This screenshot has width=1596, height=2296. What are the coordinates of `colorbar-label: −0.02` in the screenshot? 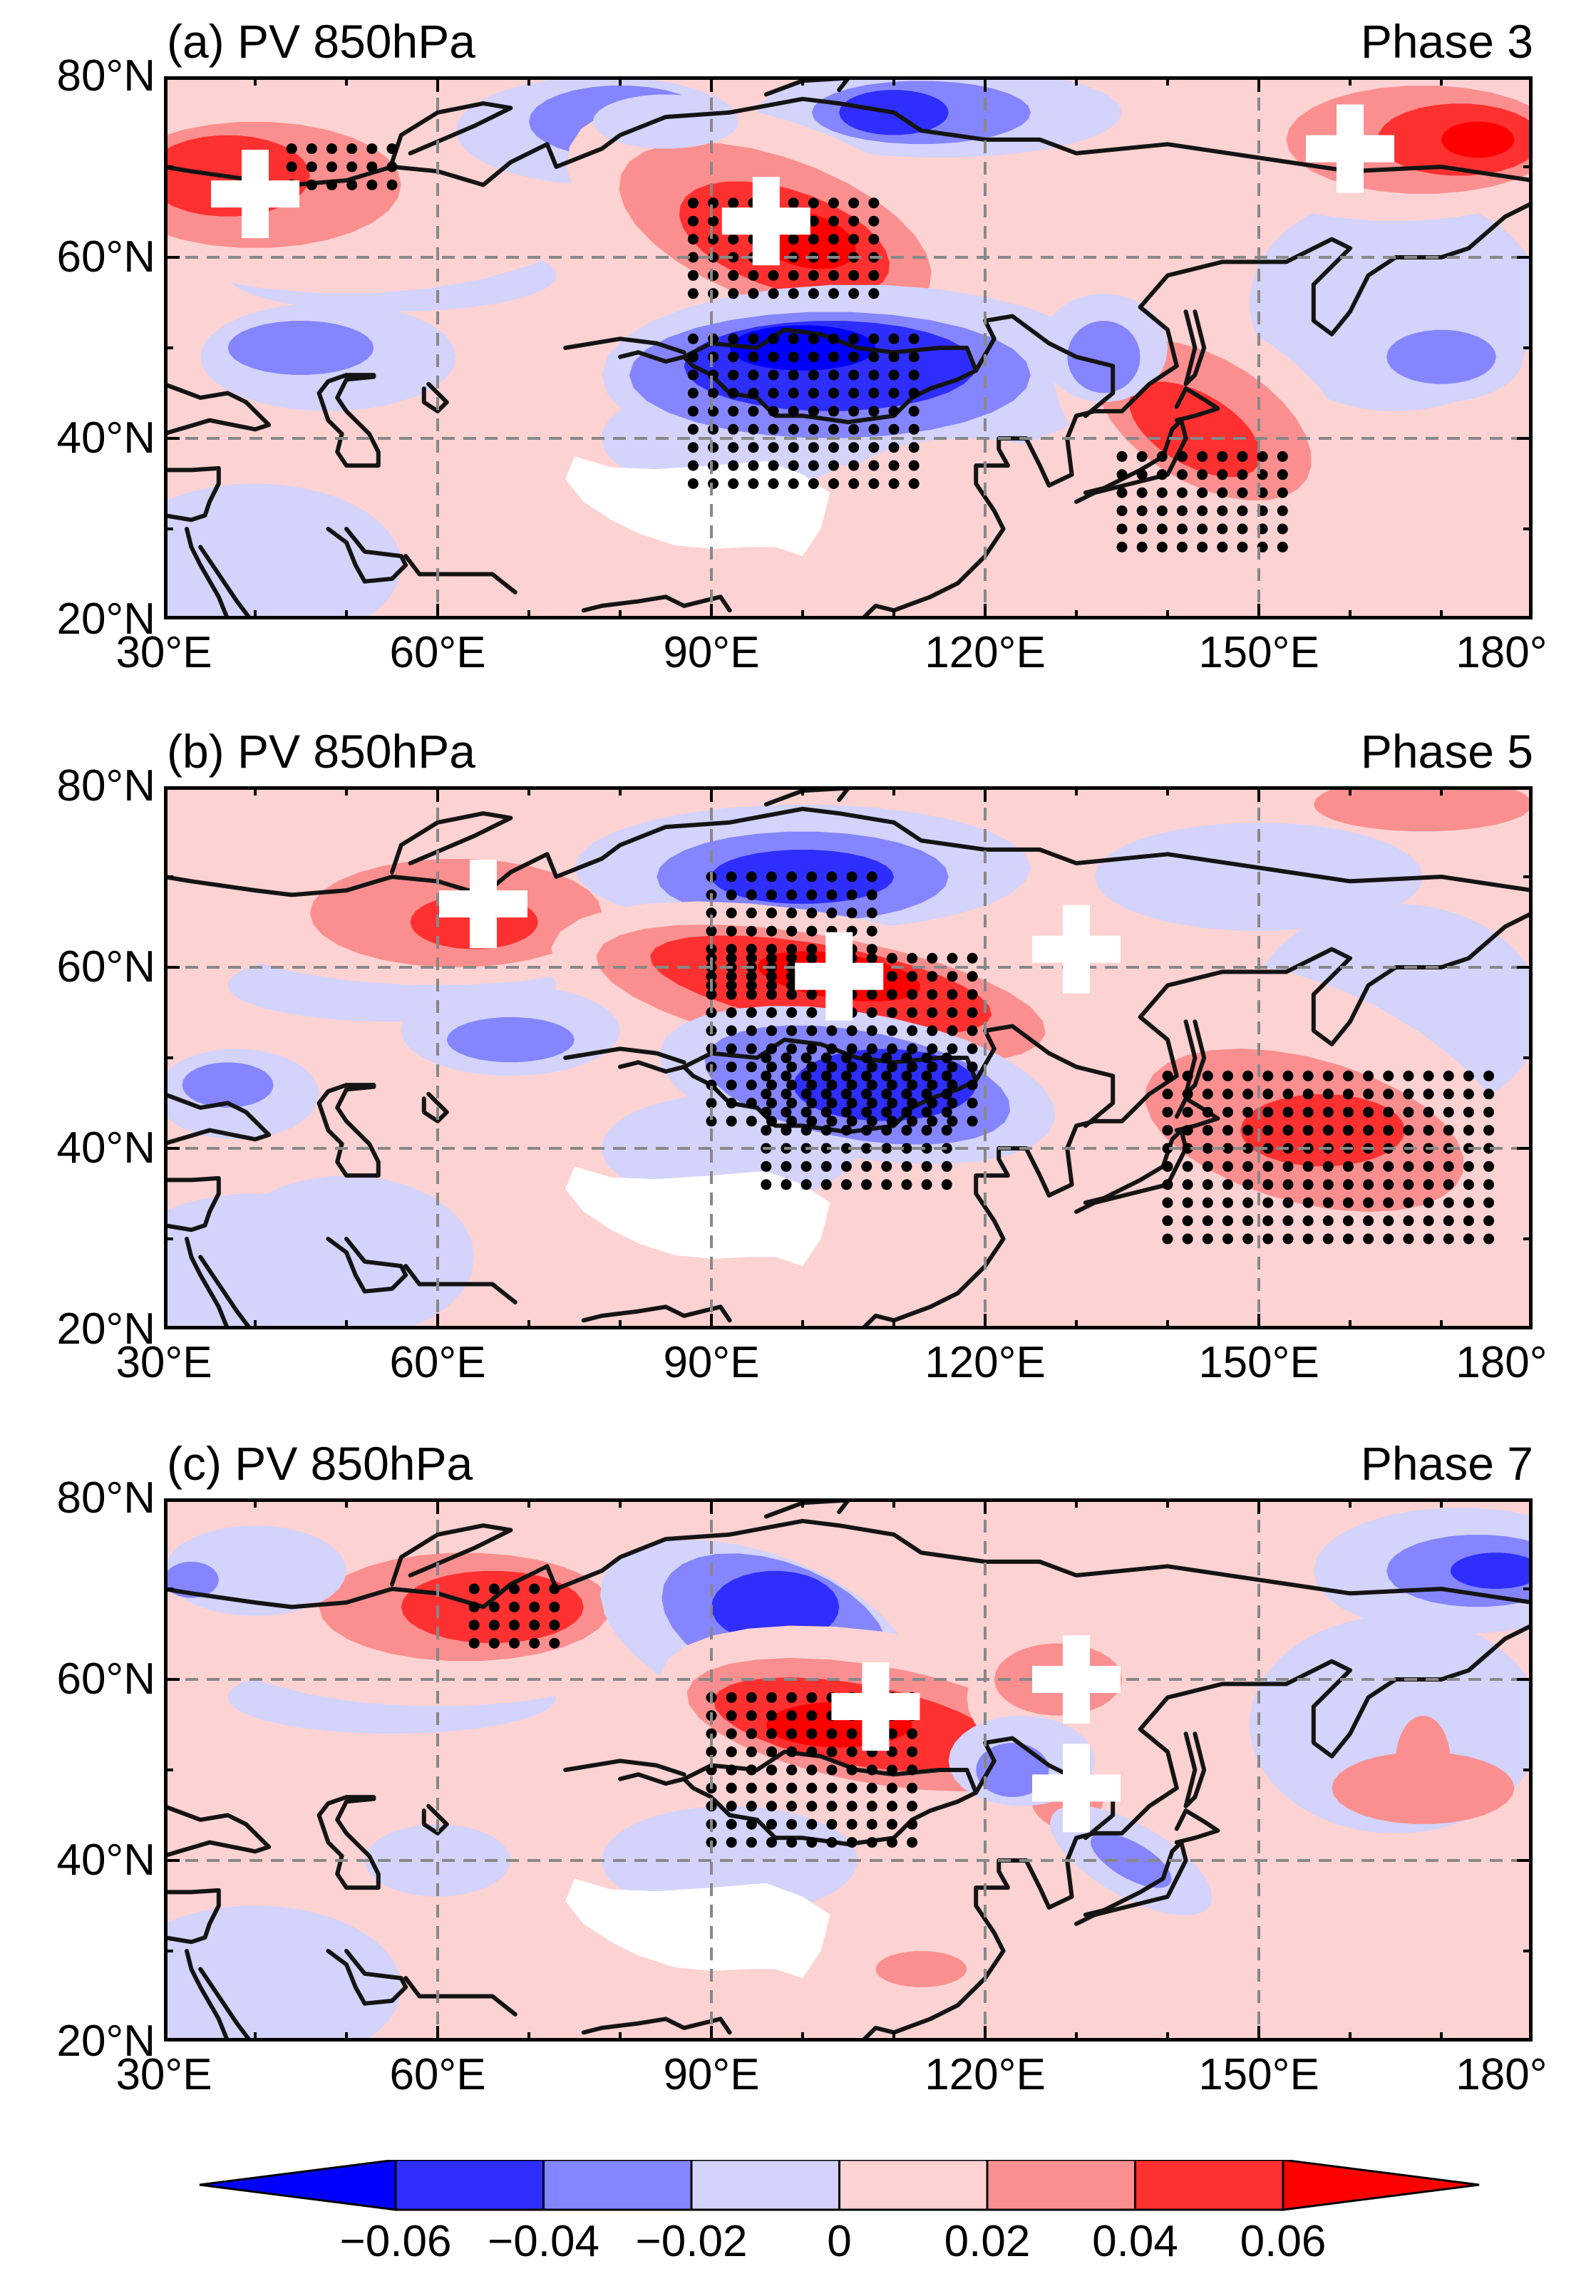 It's located at (691, 2241).